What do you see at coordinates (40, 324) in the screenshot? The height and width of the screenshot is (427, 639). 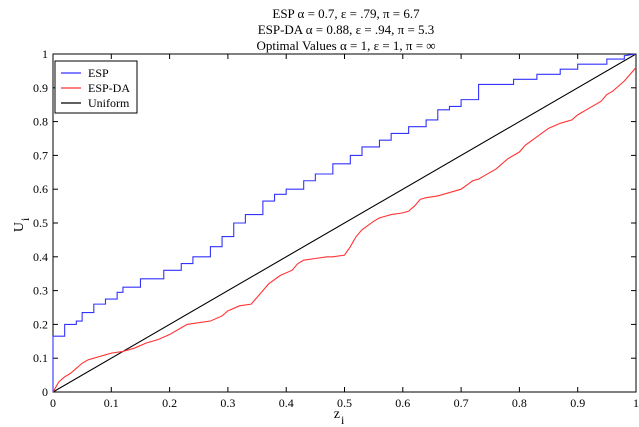 I see `y-tick-label: 0.2` at bounding box center [40, 324].